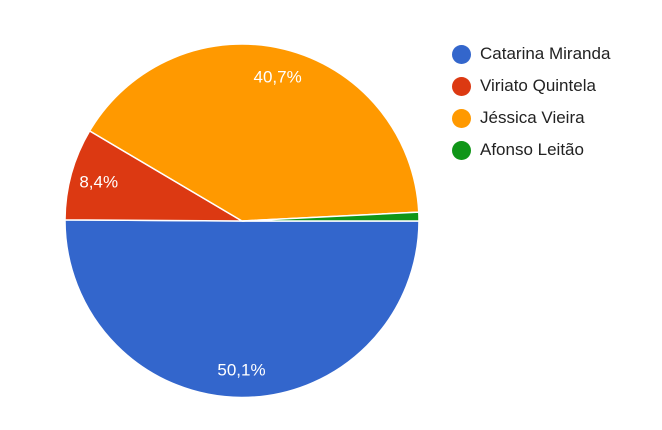 The image size is (662, 430). I want to click on slice-value-label: 50,1%, so click(241, 370).